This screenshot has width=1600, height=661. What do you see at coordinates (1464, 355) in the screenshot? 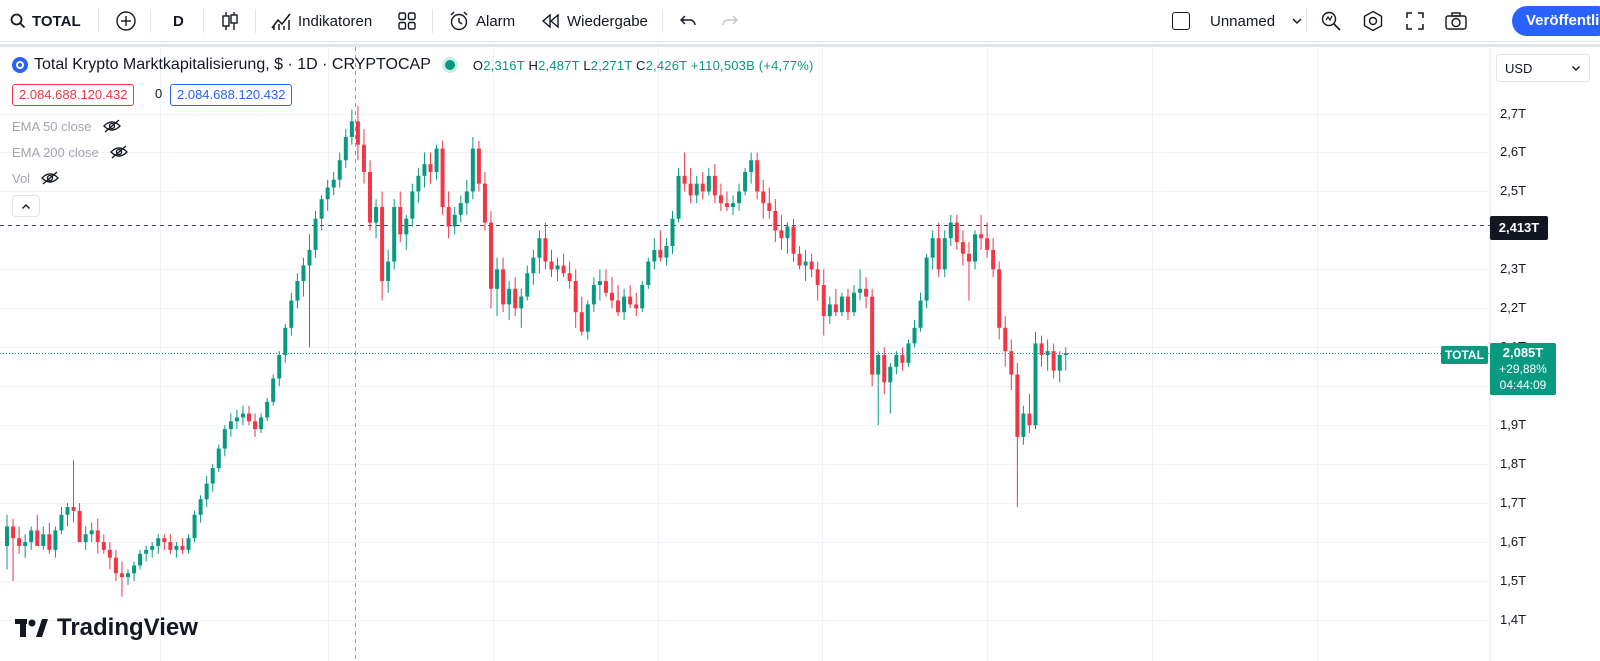
I see `symbol-price-tag: TOTAL` at bounding box center [1464, 355].